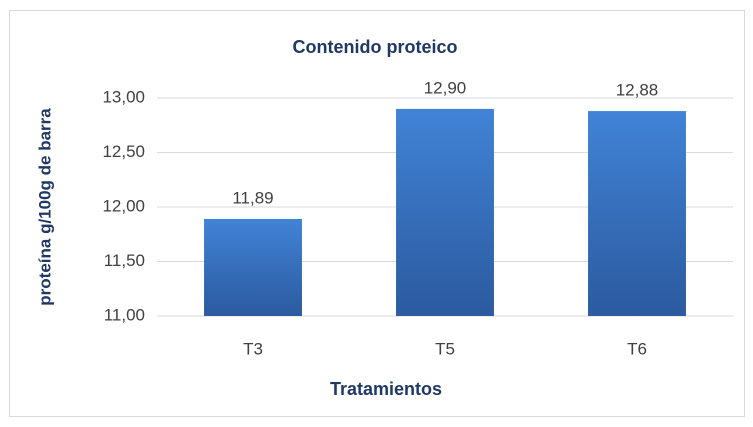  What do you see at coordinates (637, 348) in the screenshot?
I see `x-tick-label: T6` at bounding box center [637, 348].